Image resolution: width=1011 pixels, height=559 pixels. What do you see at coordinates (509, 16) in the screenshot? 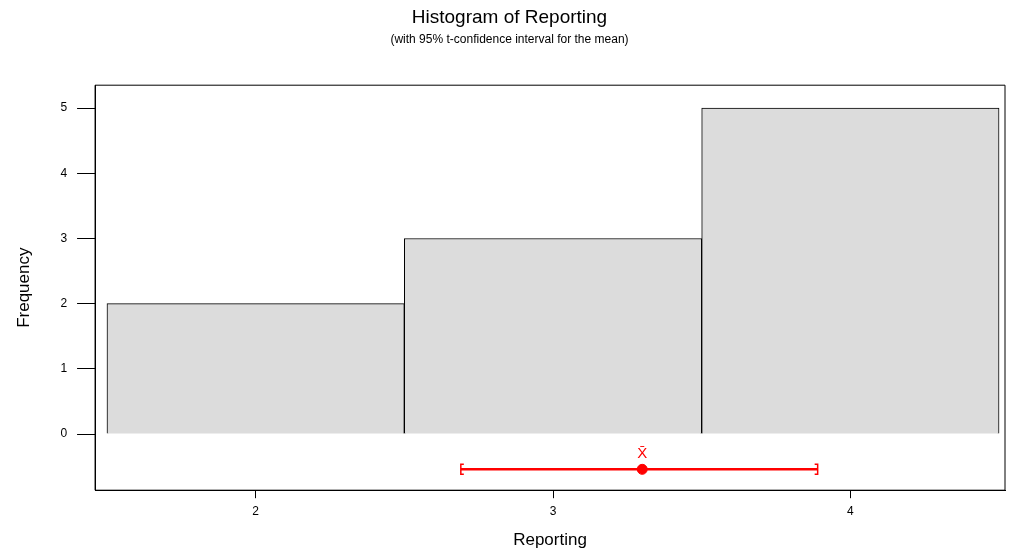
I see `chart-title: Histogram of Reporting` at bounding box center [509, 16].